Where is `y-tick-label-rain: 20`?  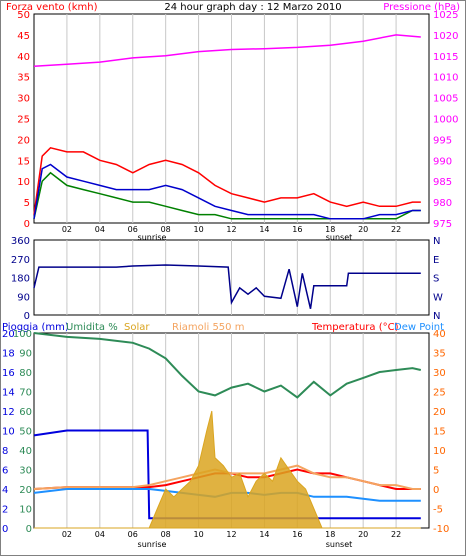 y-tick-label-rain: 20 is located at coordinates (8, 334).